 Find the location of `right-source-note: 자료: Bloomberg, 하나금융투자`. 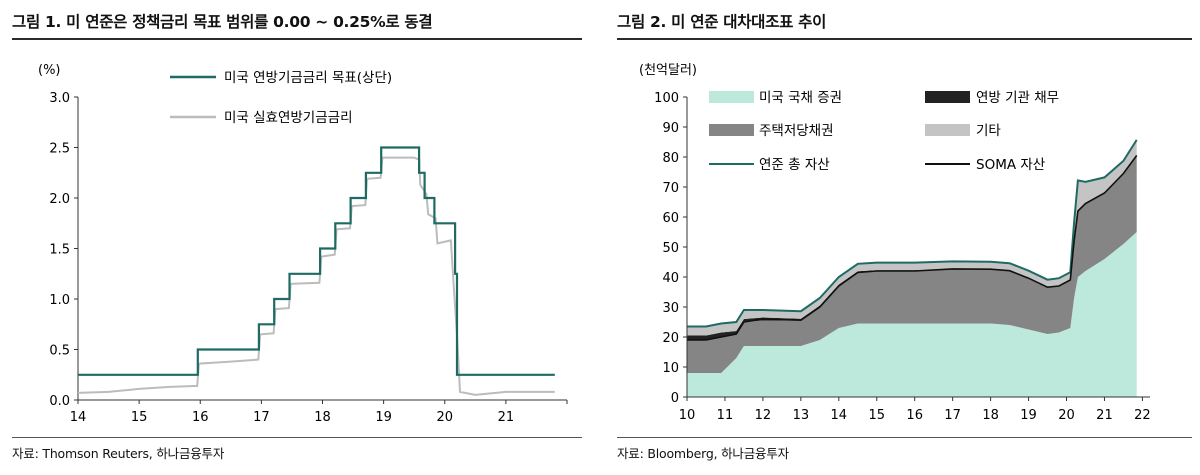

right-source-note: 자료: Bloomberg, 하나금융투자 is located at coordinates (703, 453).